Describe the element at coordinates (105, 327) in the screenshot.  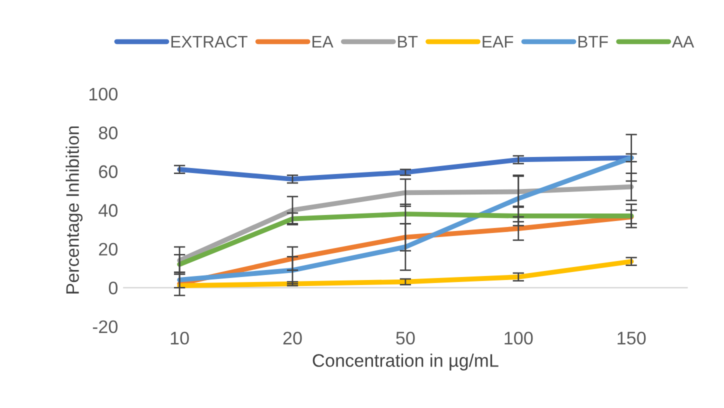
I see `y-tick-label: -20` at that location.